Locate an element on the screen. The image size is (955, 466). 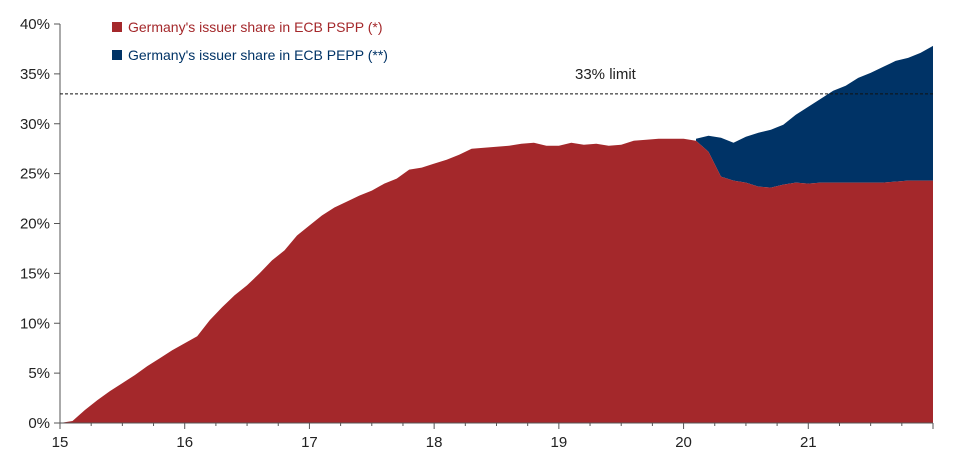
legend-label: Germany's issuer share in ECB PEPP (**) is located at coordinates (258, 55).